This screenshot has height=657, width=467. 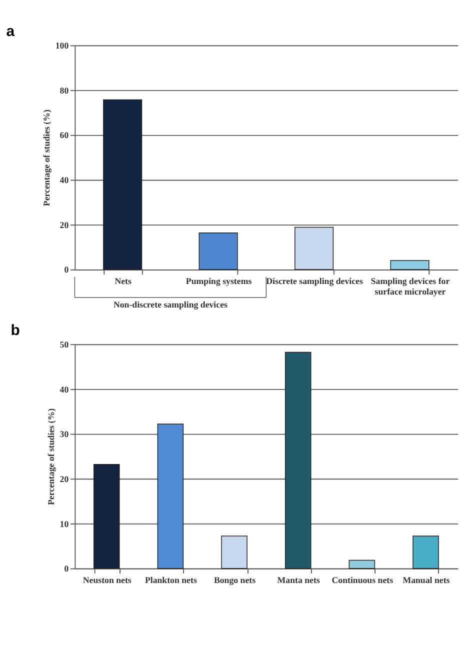 What do you see at coordinates (235, 579) in the screenshot?
I see `x-tick-label: Bongo nets` at bounding box center [235, 579].